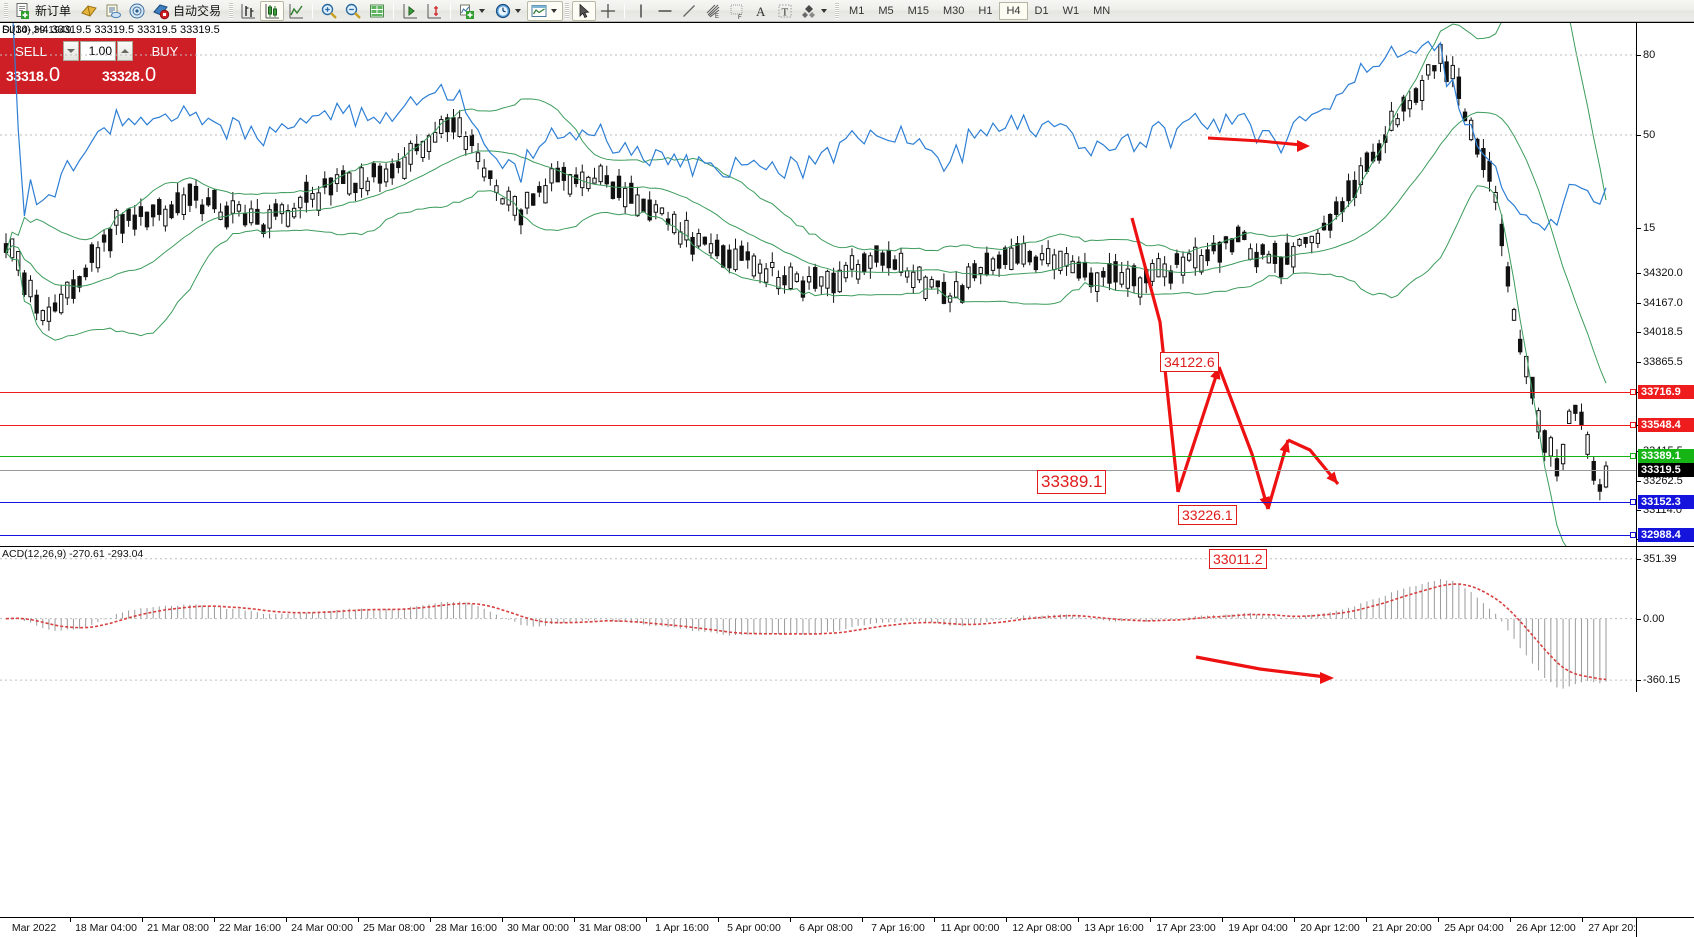 This screenshot has width=1694, height=937. Describe the element at coordinates (1013, 10) in the screenshot. I see `timeframe-button-h4: H4` at that location.